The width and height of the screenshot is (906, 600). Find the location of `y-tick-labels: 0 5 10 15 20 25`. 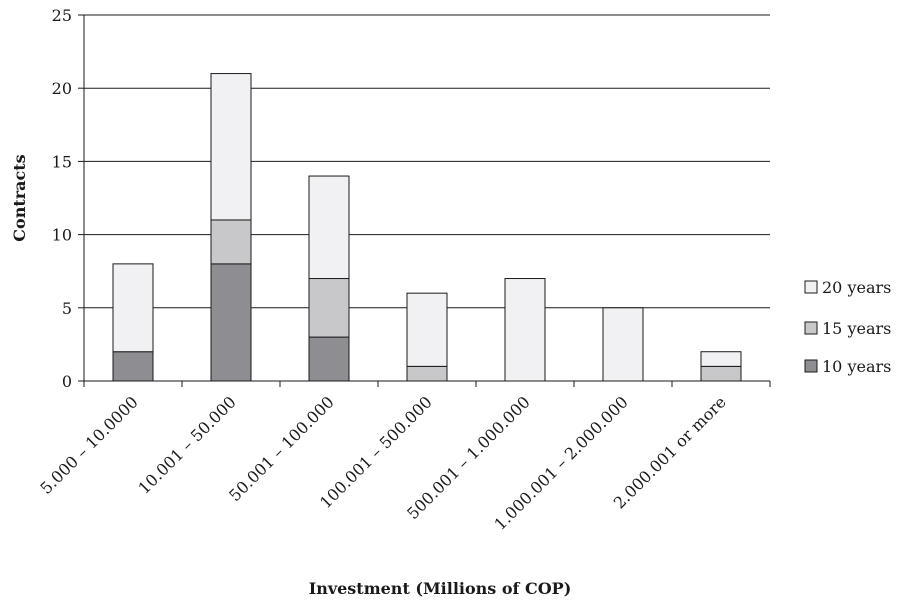

y-tick-labels: 0 5 10 15 20 25 is located at coordinates (62, 198).